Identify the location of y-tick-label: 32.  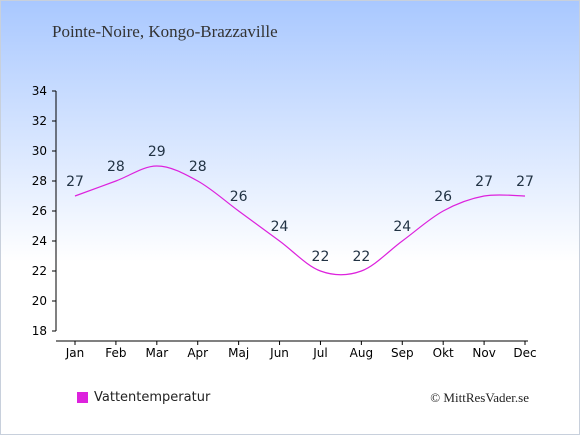
(39, 121).